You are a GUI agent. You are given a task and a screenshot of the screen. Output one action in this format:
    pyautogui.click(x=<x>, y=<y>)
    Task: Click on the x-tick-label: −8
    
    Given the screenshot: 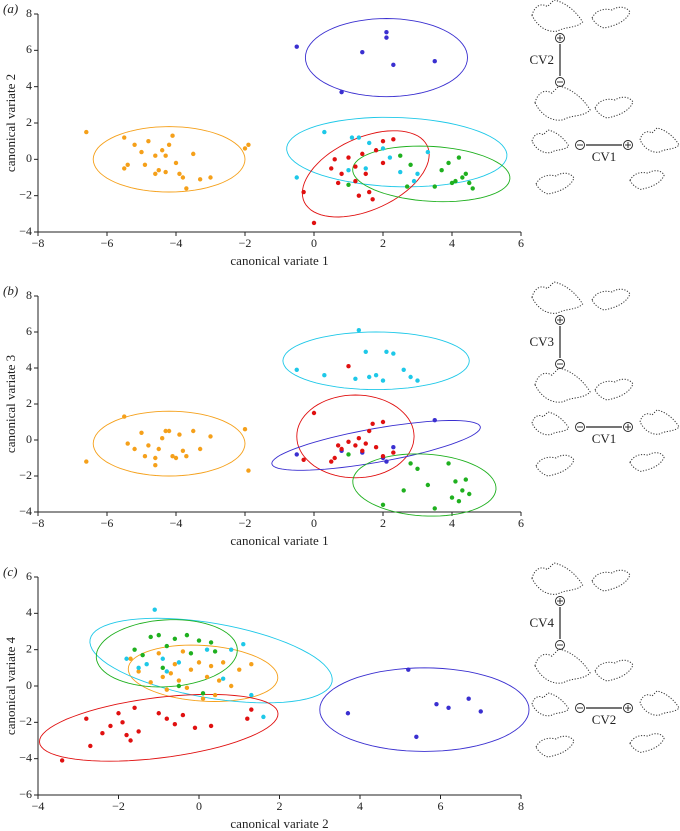 What is the action you would take?
    pyautogui.click(x=38, y=523)
    